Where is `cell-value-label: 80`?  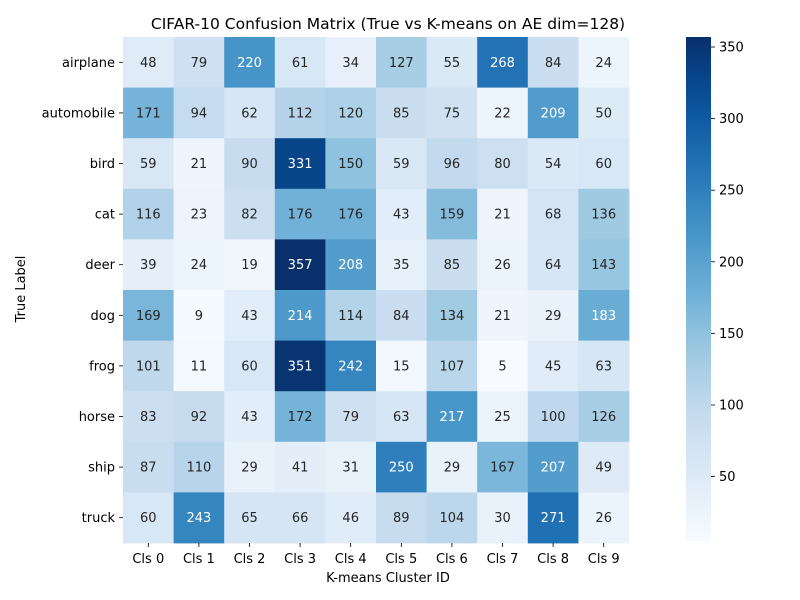 cell-value-label: 80 is located at coordinates (502, 164).